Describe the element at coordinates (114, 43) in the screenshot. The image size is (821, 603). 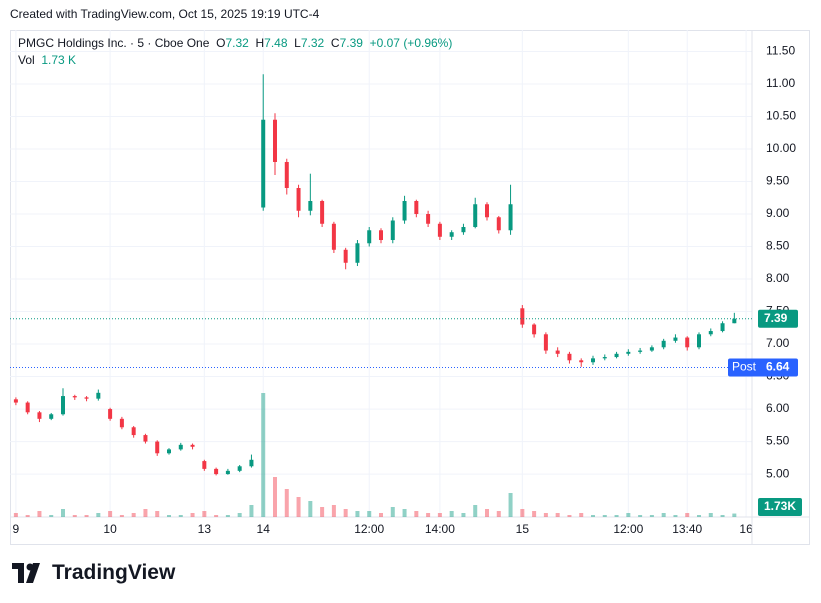
I see `symbol: PMGC Holdings Inc. · 5 · Cboe One` at that location.